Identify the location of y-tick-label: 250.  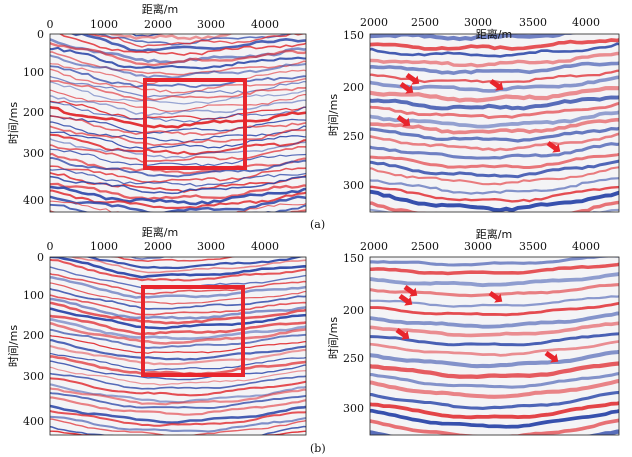
(353, 358).